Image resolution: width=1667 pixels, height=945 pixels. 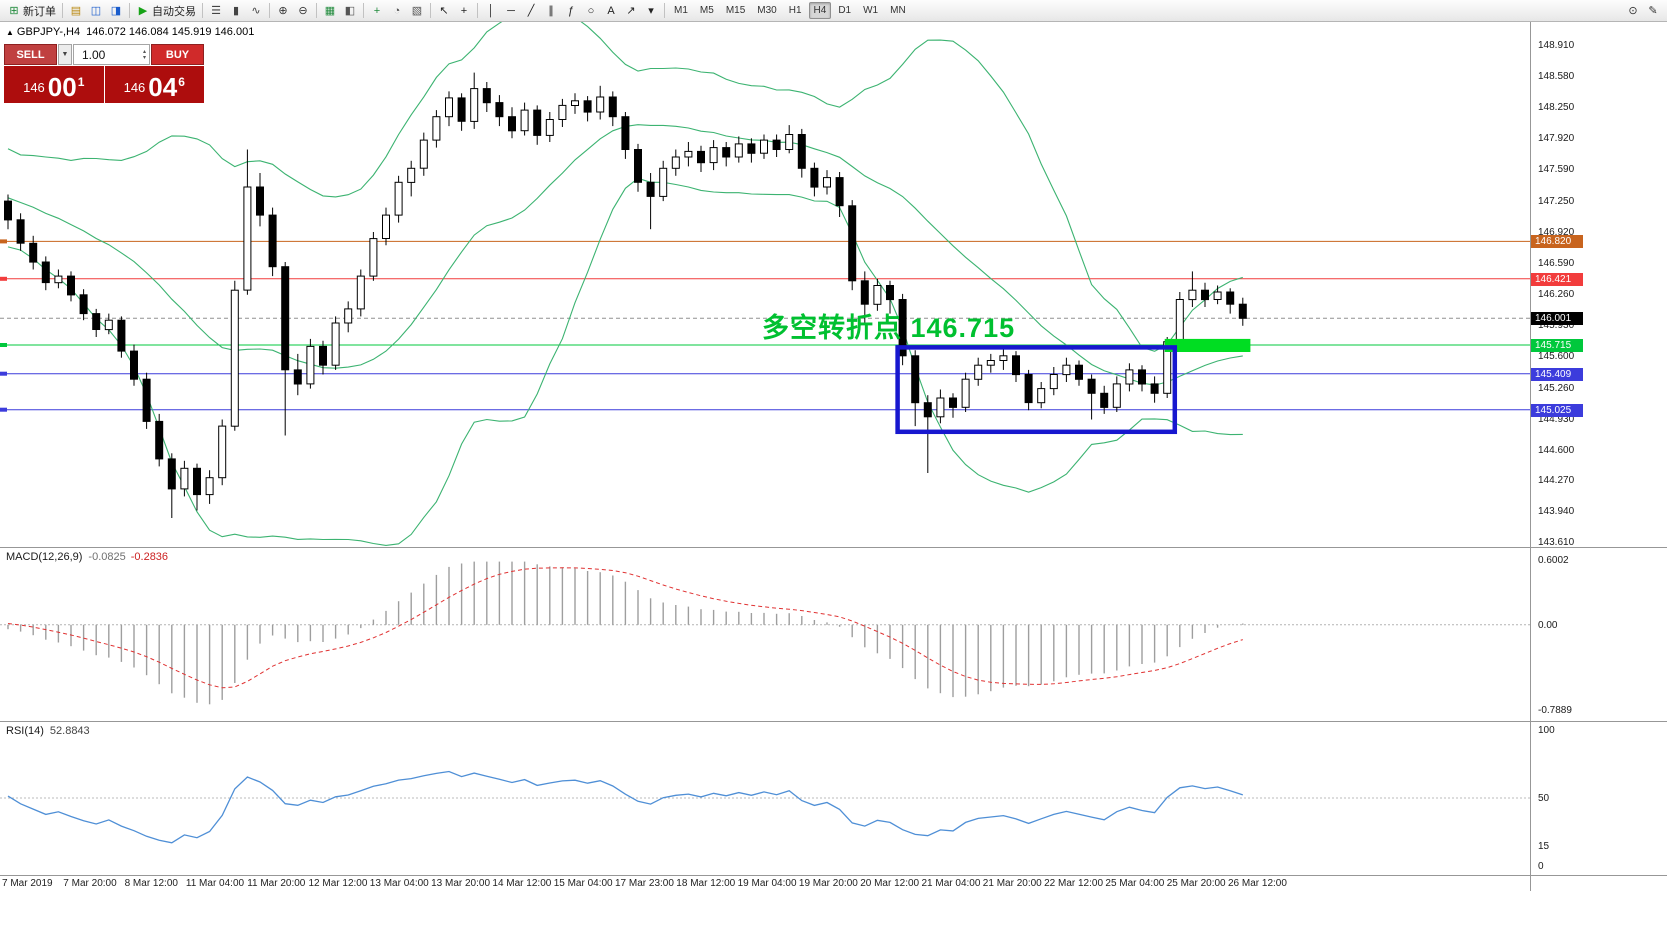 I want to click on timeframe-m15: M15, so click(x=735, y=10).